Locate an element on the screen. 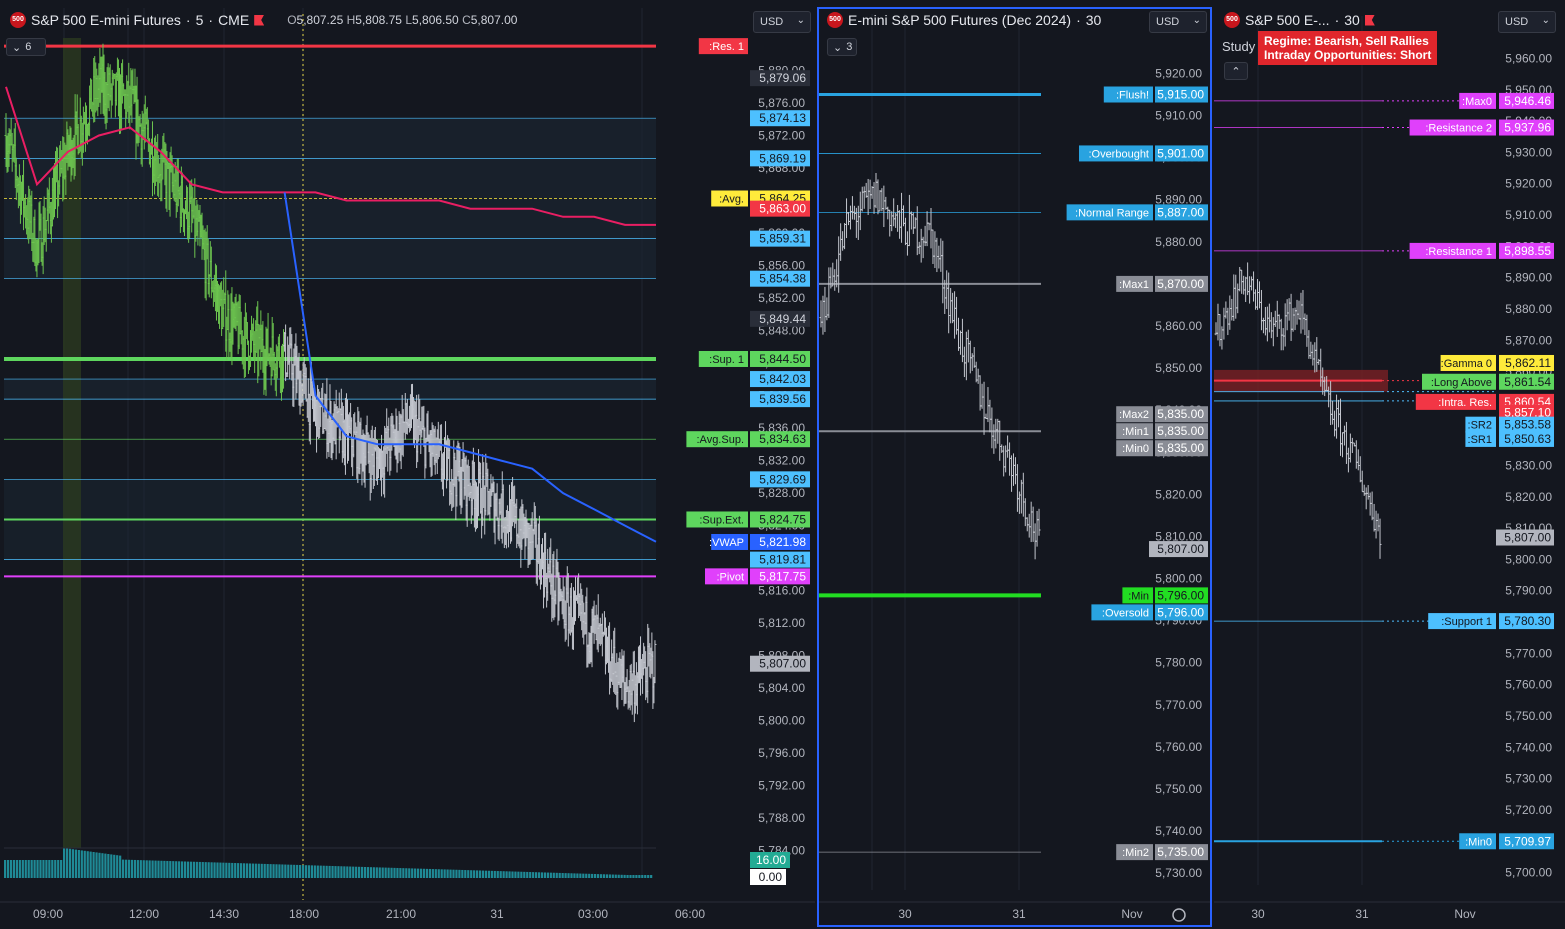 Image resolution: width=1565 pixels, height=929 pixels. price-tick-label: 5,920.00 is located at coordinates (1528, 184).